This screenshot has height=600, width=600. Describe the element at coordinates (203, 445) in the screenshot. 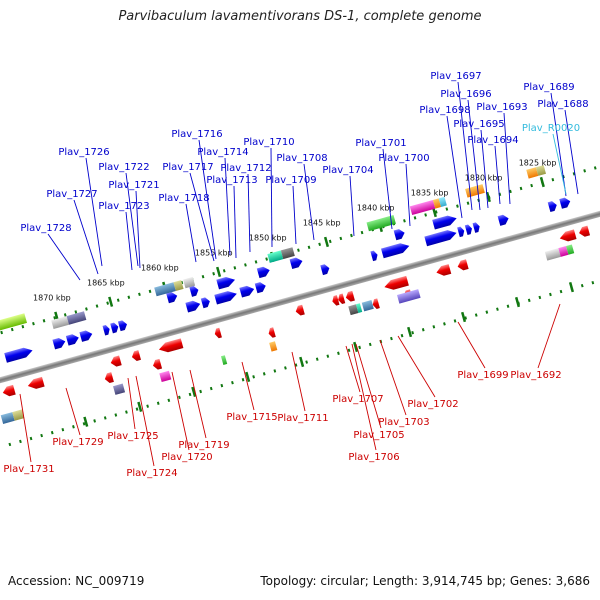

I see `gene-label: Plav_1719` at that location.